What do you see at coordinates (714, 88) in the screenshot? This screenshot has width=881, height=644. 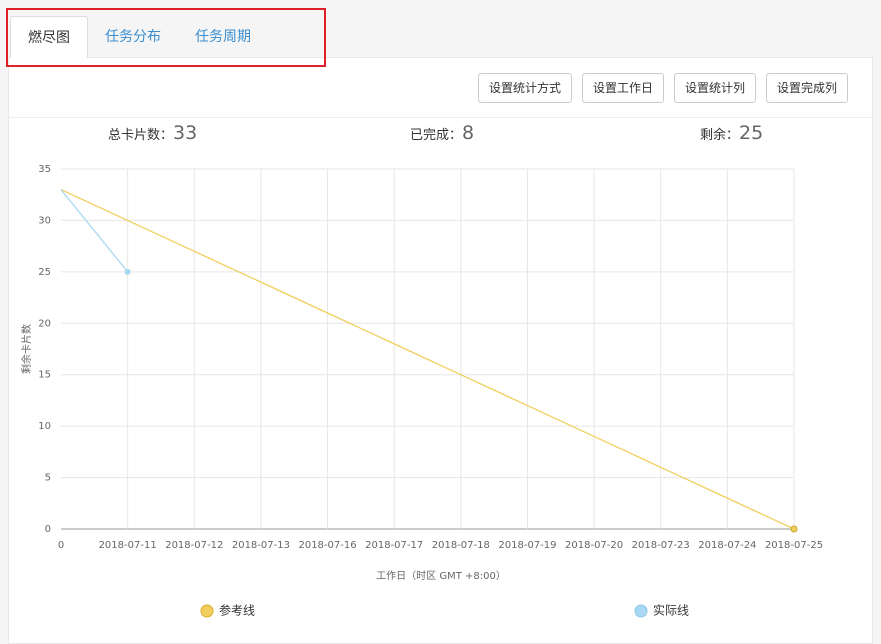 I see `button: 设置统计列` at bounding box center [714, 88].